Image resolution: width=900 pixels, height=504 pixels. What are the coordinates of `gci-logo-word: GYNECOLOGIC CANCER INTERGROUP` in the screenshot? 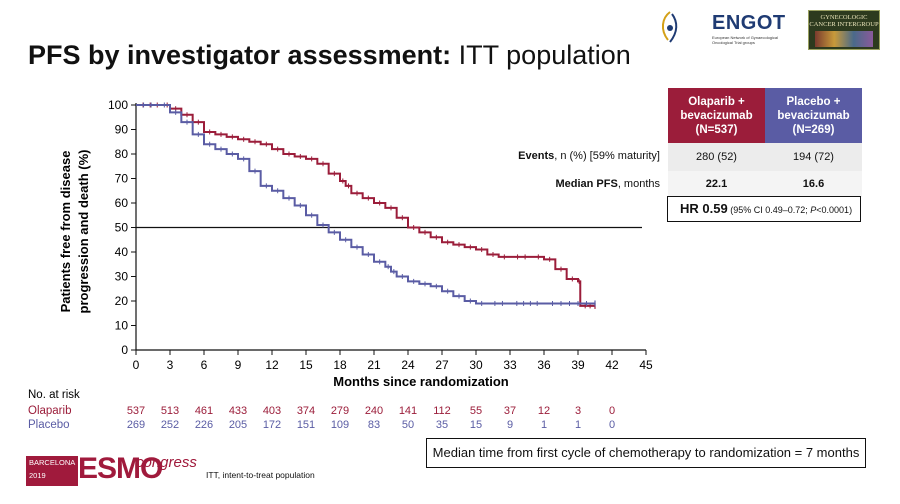 It's located at (844, 21).